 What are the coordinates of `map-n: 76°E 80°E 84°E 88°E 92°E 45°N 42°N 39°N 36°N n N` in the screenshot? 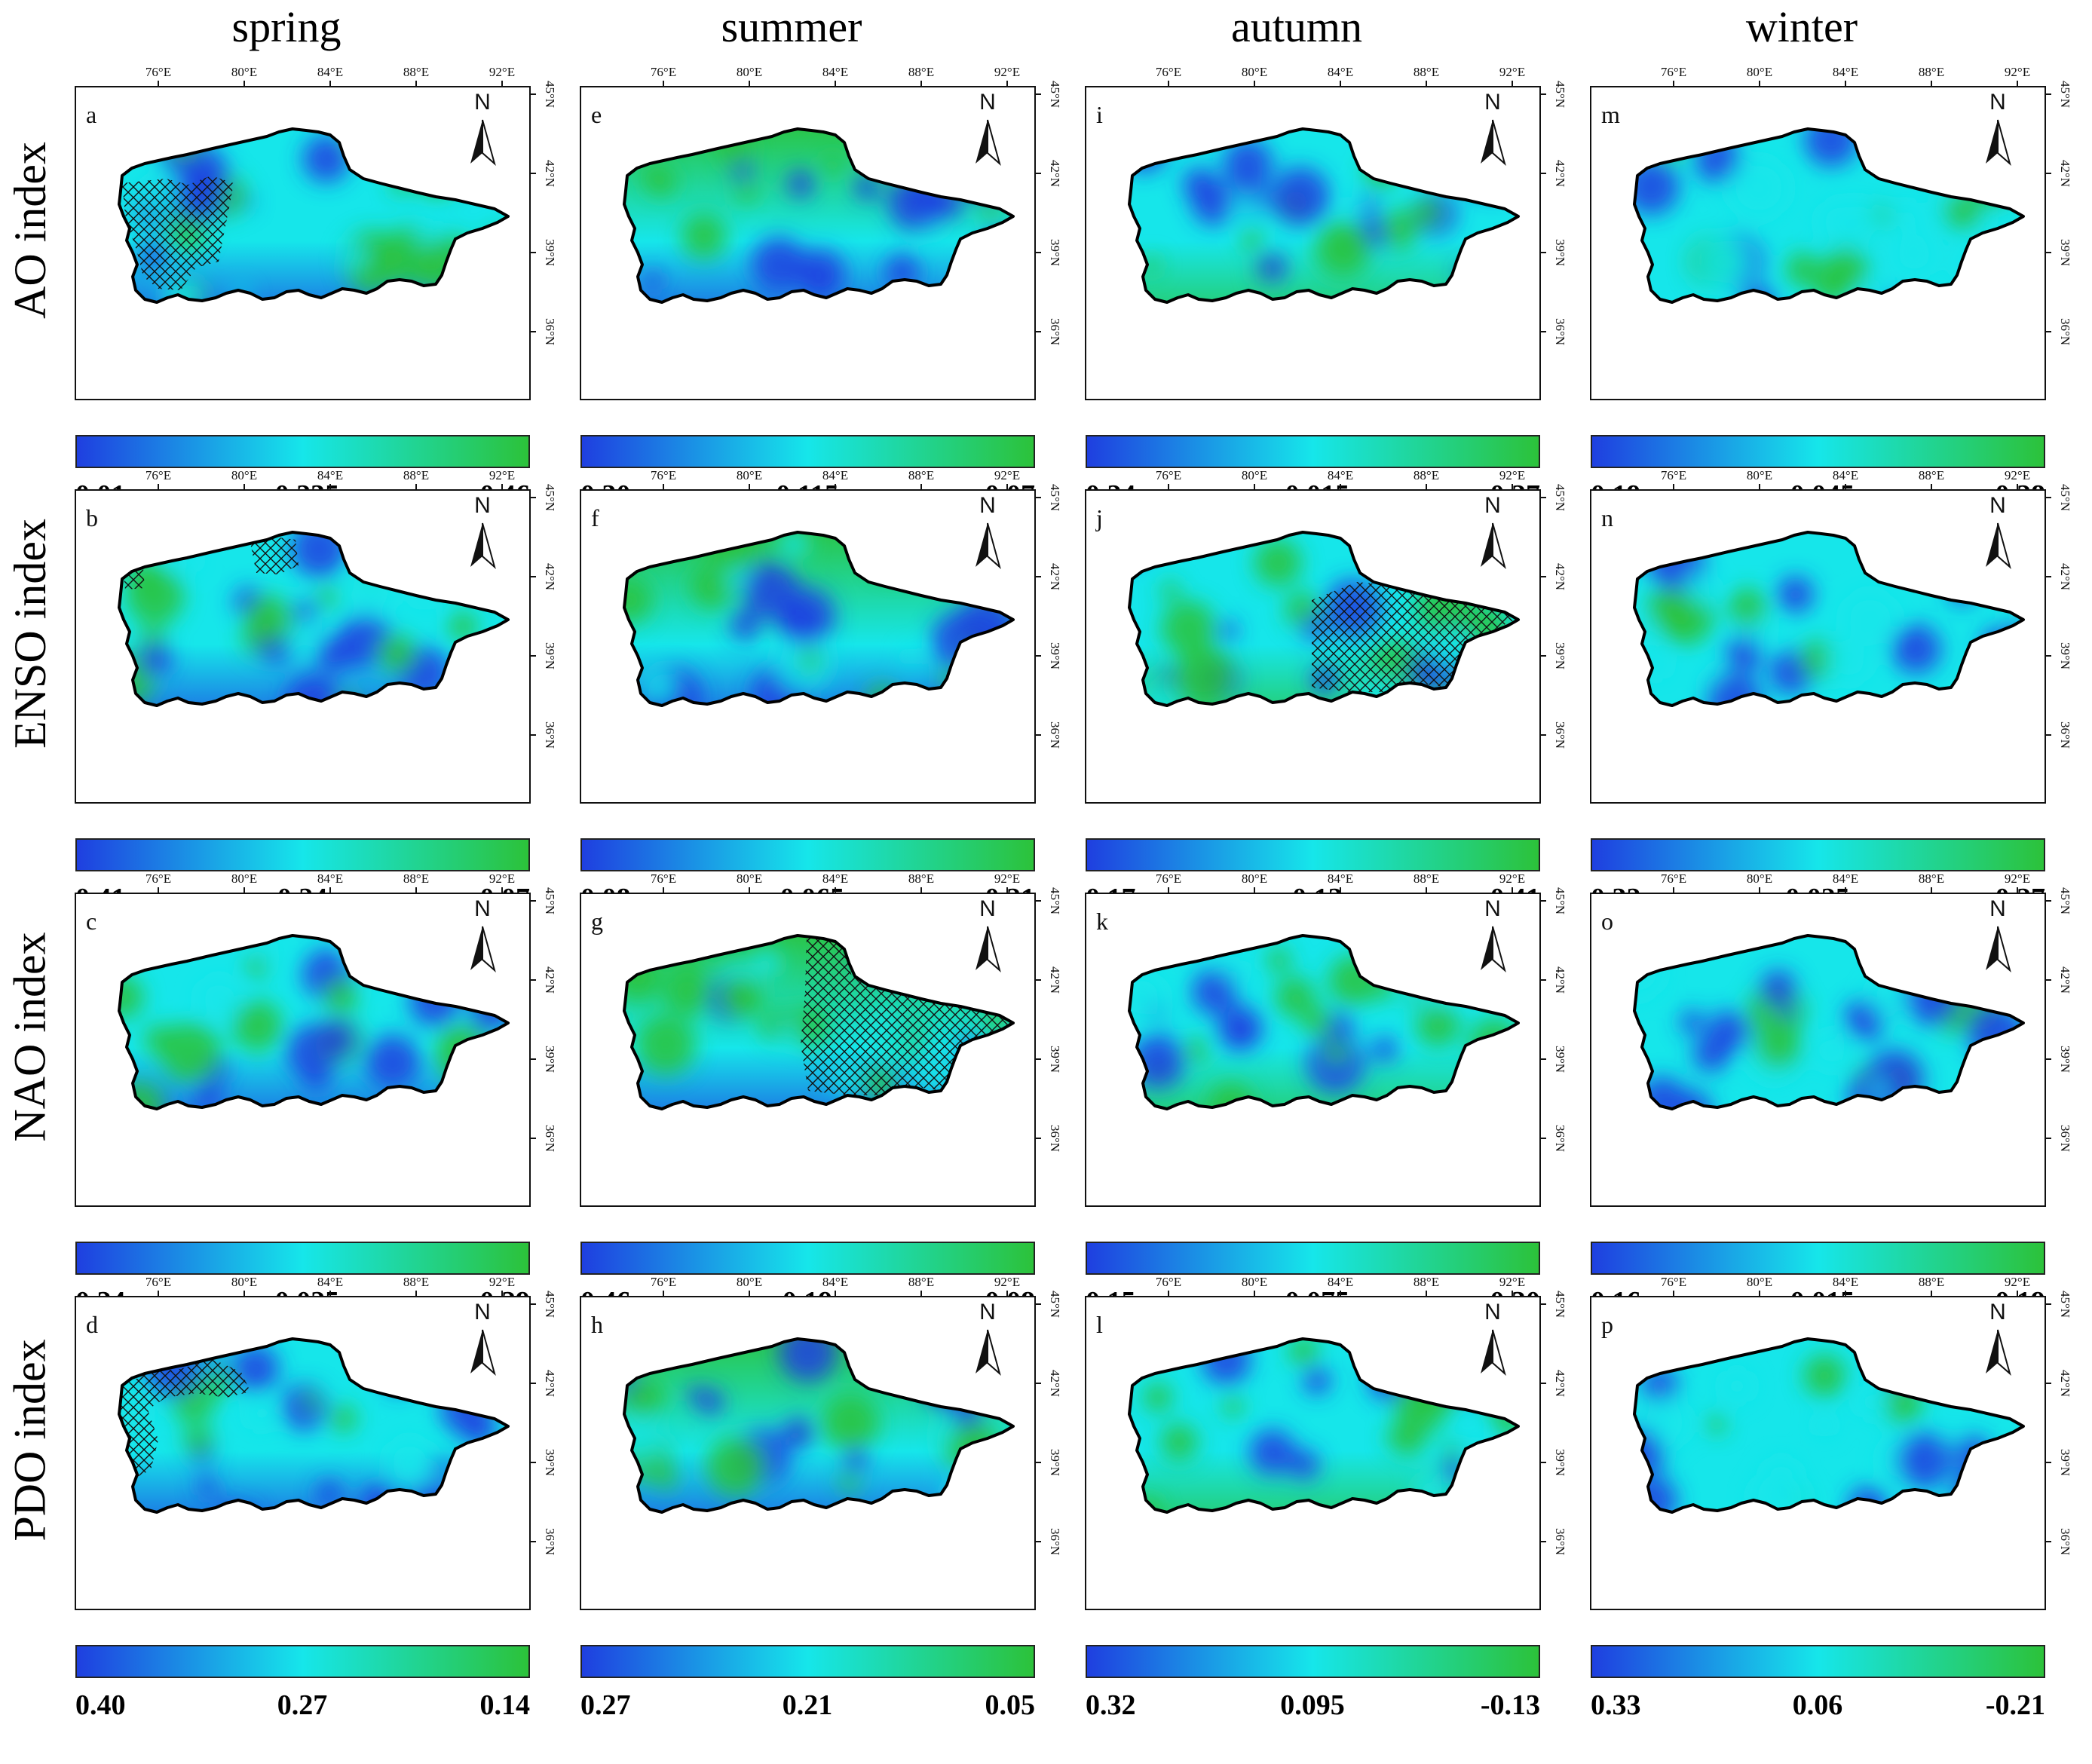 It's located at (1831, 636).